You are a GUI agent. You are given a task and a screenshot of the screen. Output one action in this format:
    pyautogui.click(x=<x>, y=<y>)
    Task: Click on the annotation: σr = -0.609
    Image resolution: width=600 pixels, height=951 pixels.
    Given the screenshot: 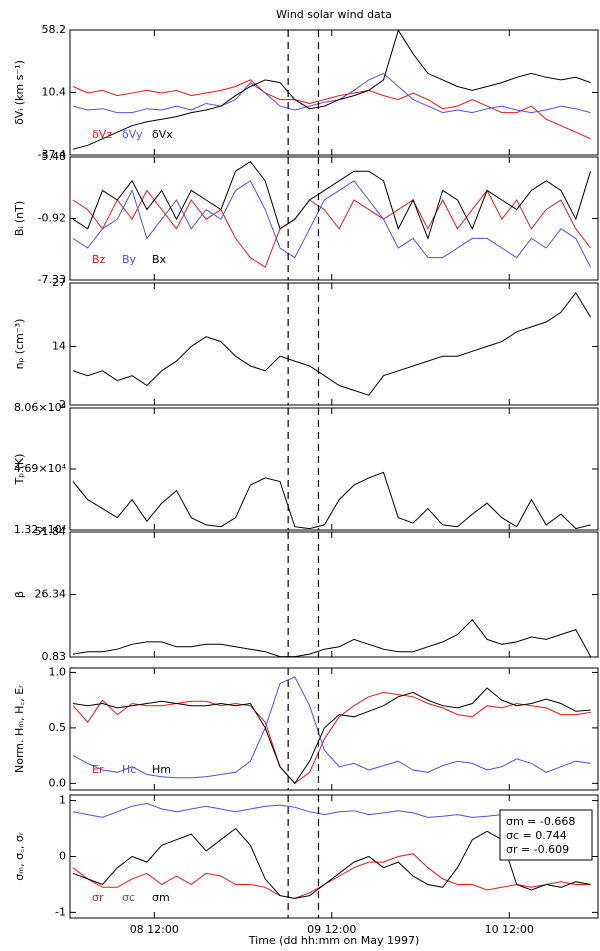 What is the action you would take?
    pyautogui.click(x=537, y=849)
    